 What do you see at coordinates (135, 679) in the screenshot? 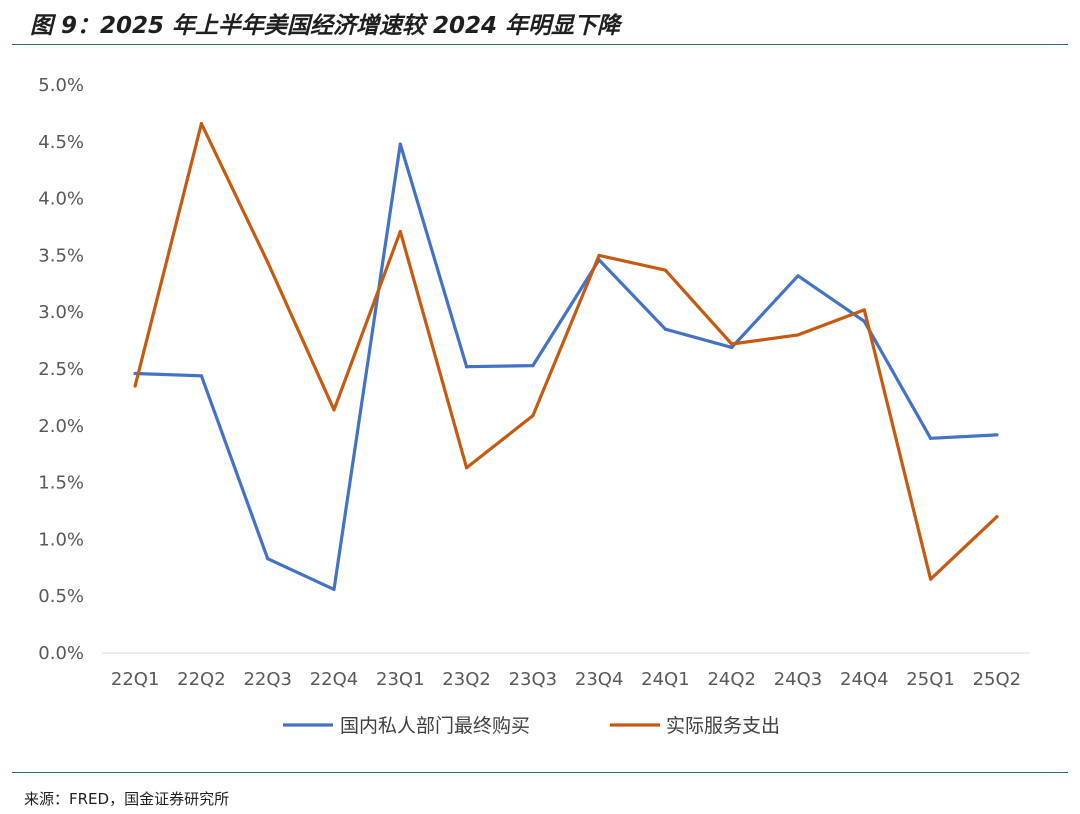
I see `x-tick-label: 22Q1` at bounding box center [135, 679].